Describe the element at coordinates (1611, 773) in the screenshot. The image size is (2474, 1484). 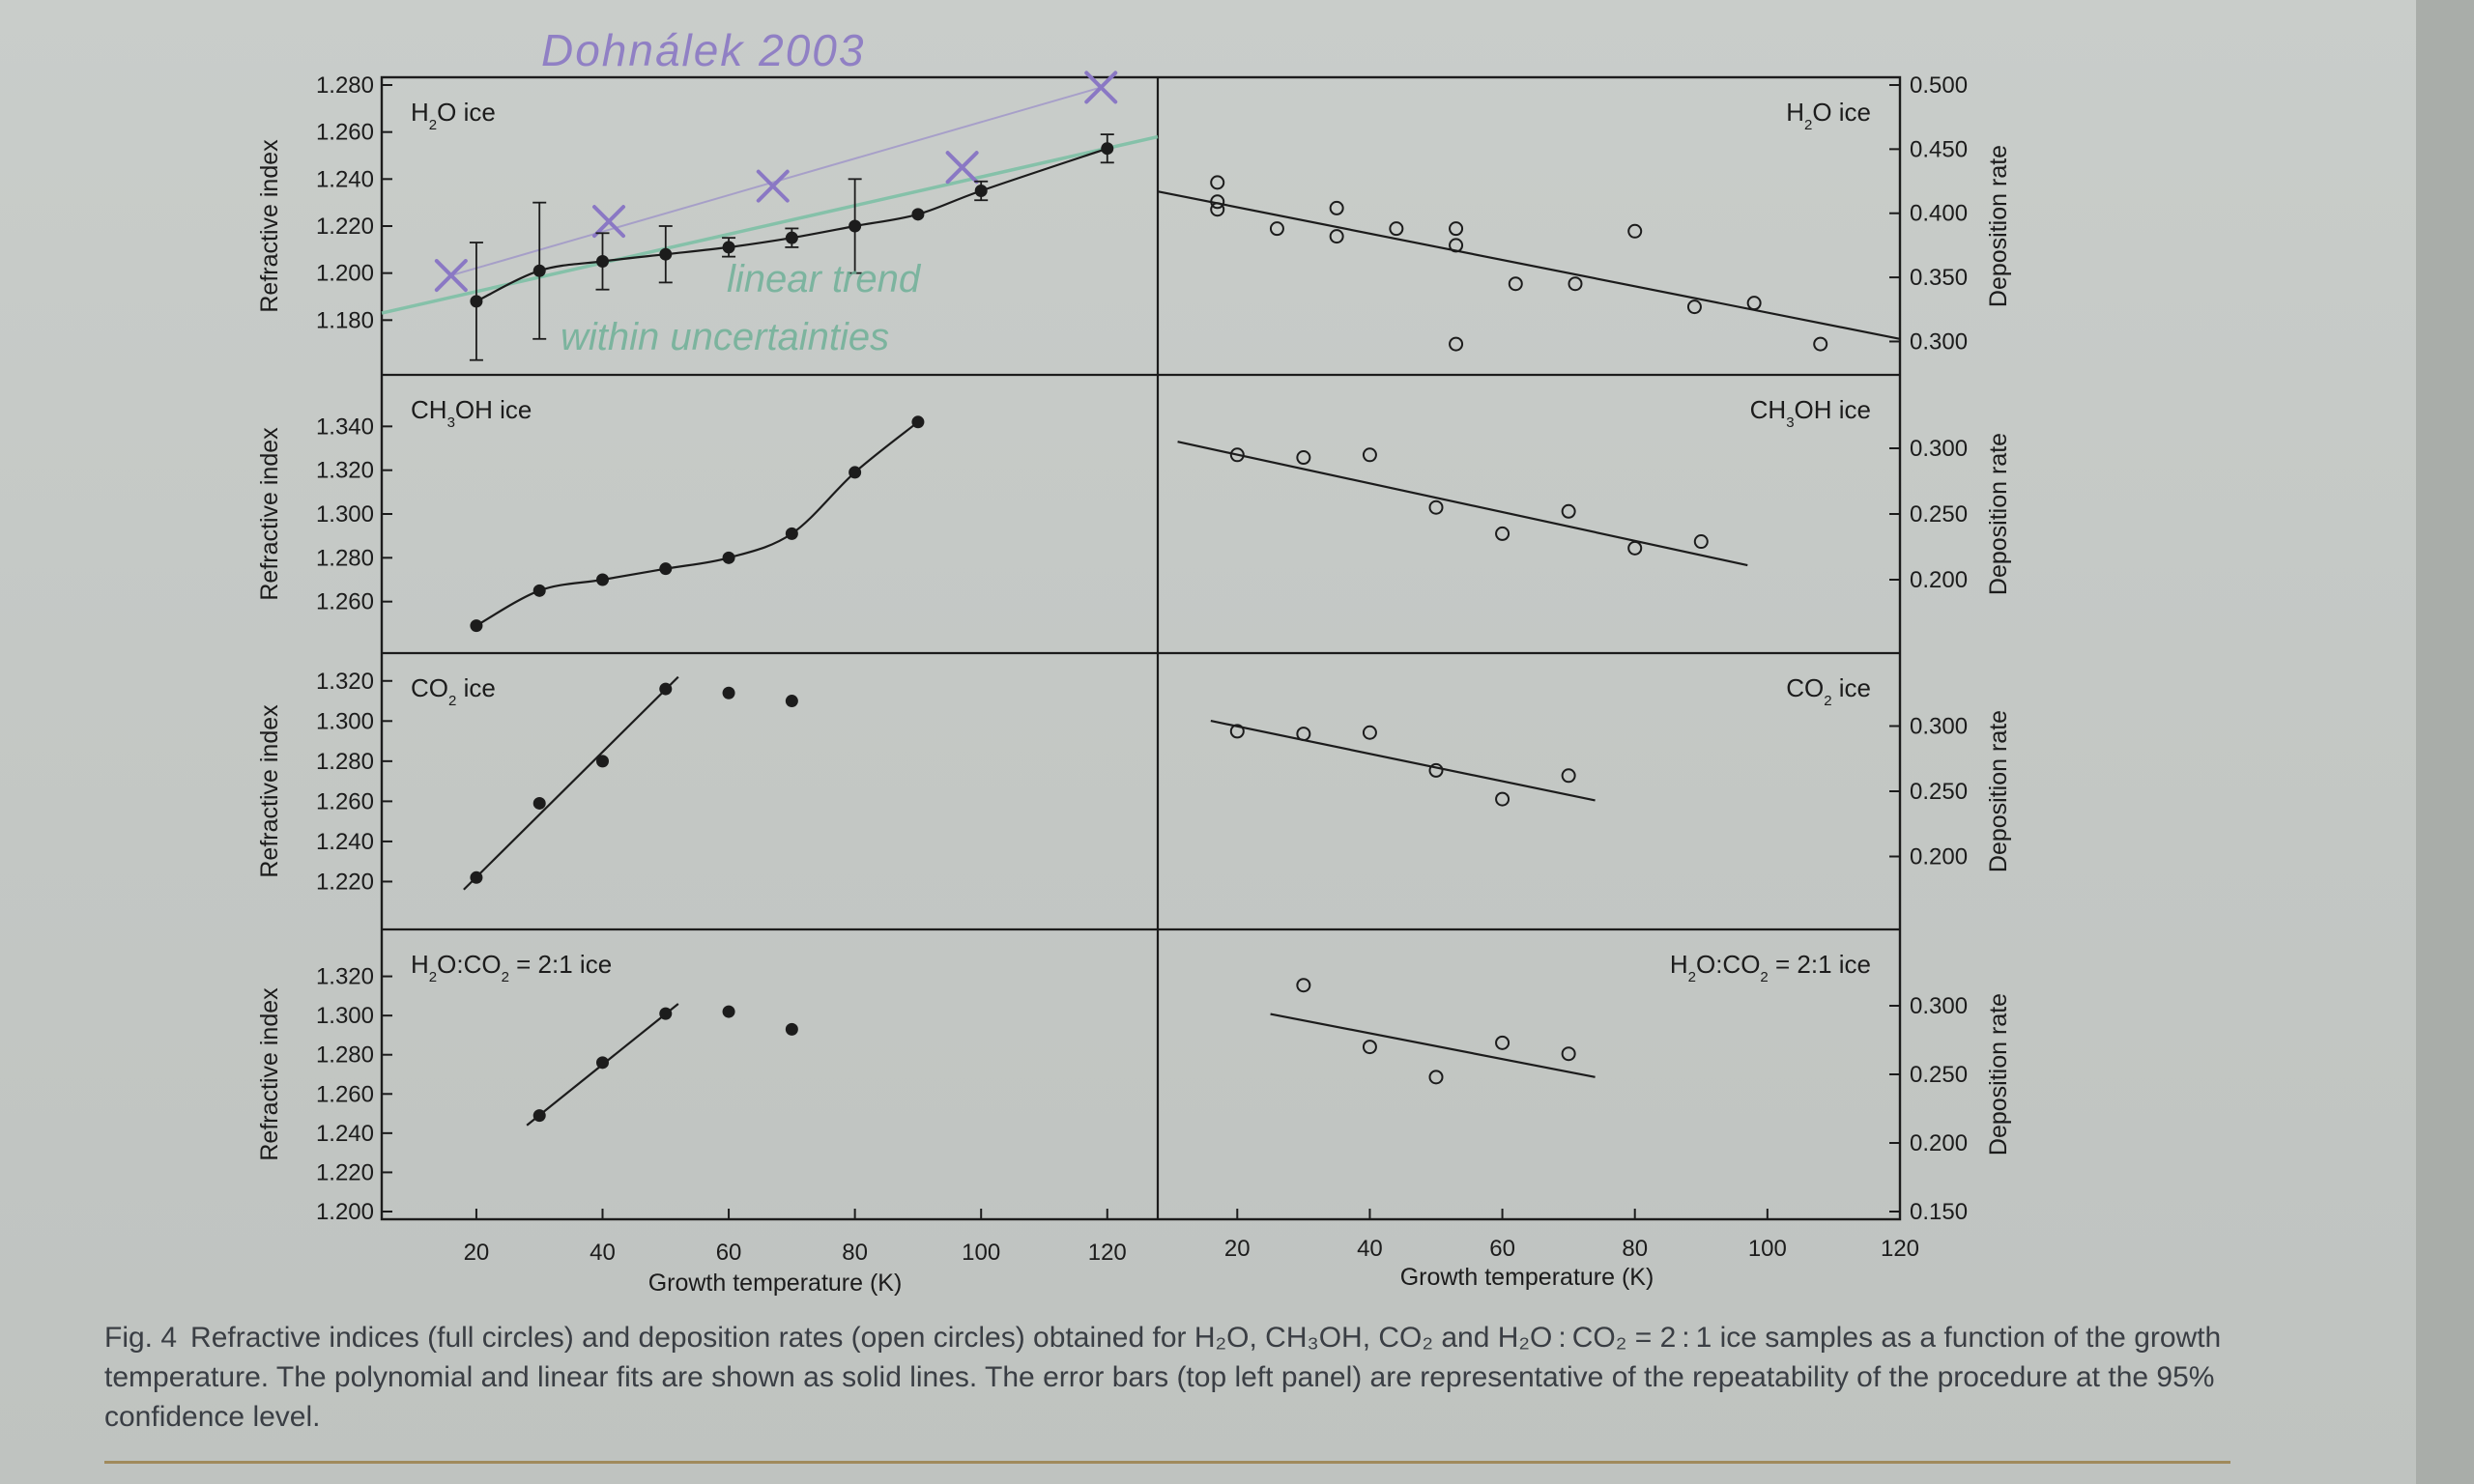
I see `panel-right-3: 0.200 0.250 0.300 Deposition rate CO2 ice` at that location.